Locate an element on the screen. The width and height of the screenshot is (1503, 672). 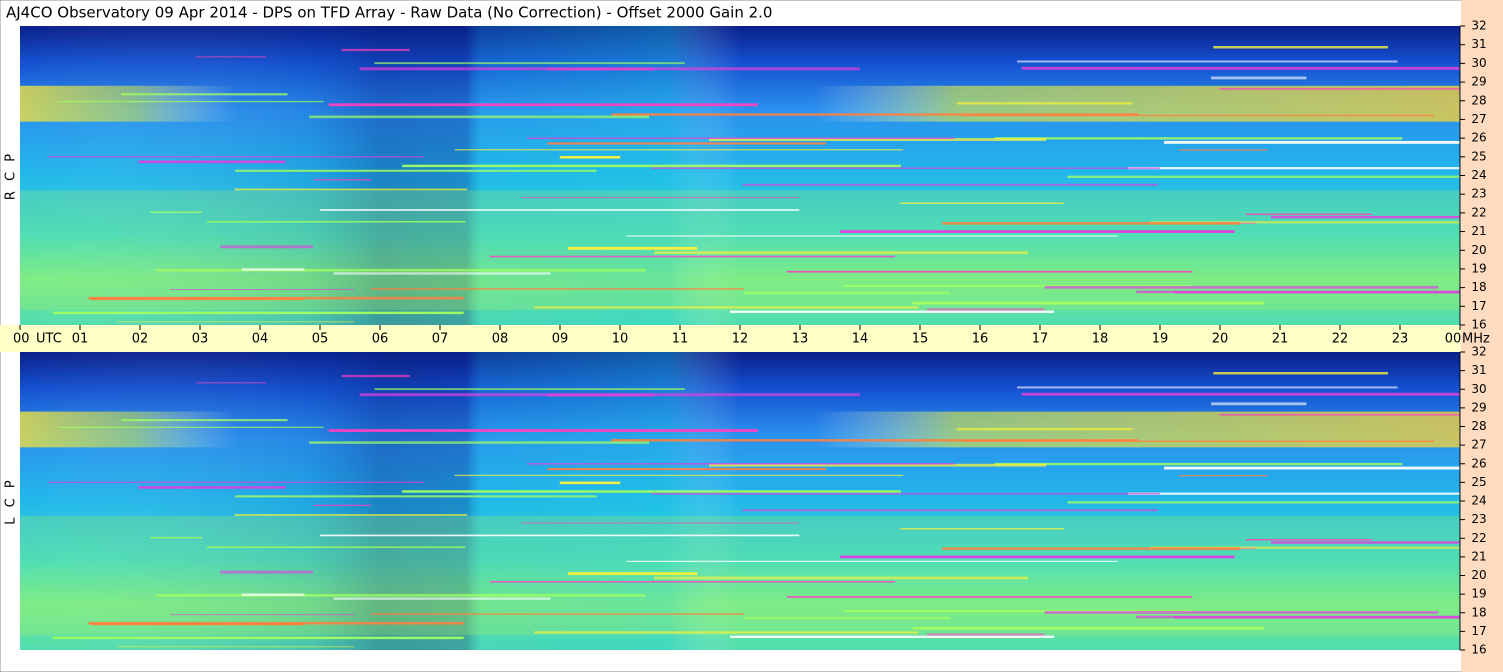
time-zone: UTC is located at coordinates (49, 339).